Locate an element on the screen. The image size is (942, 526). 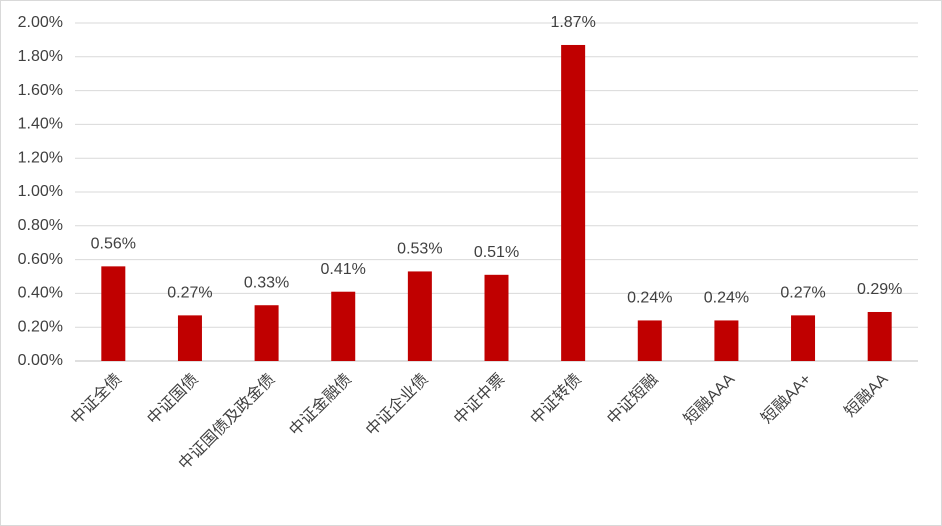
y-tick-label: 1.40% is located at coordinates (40, 124).